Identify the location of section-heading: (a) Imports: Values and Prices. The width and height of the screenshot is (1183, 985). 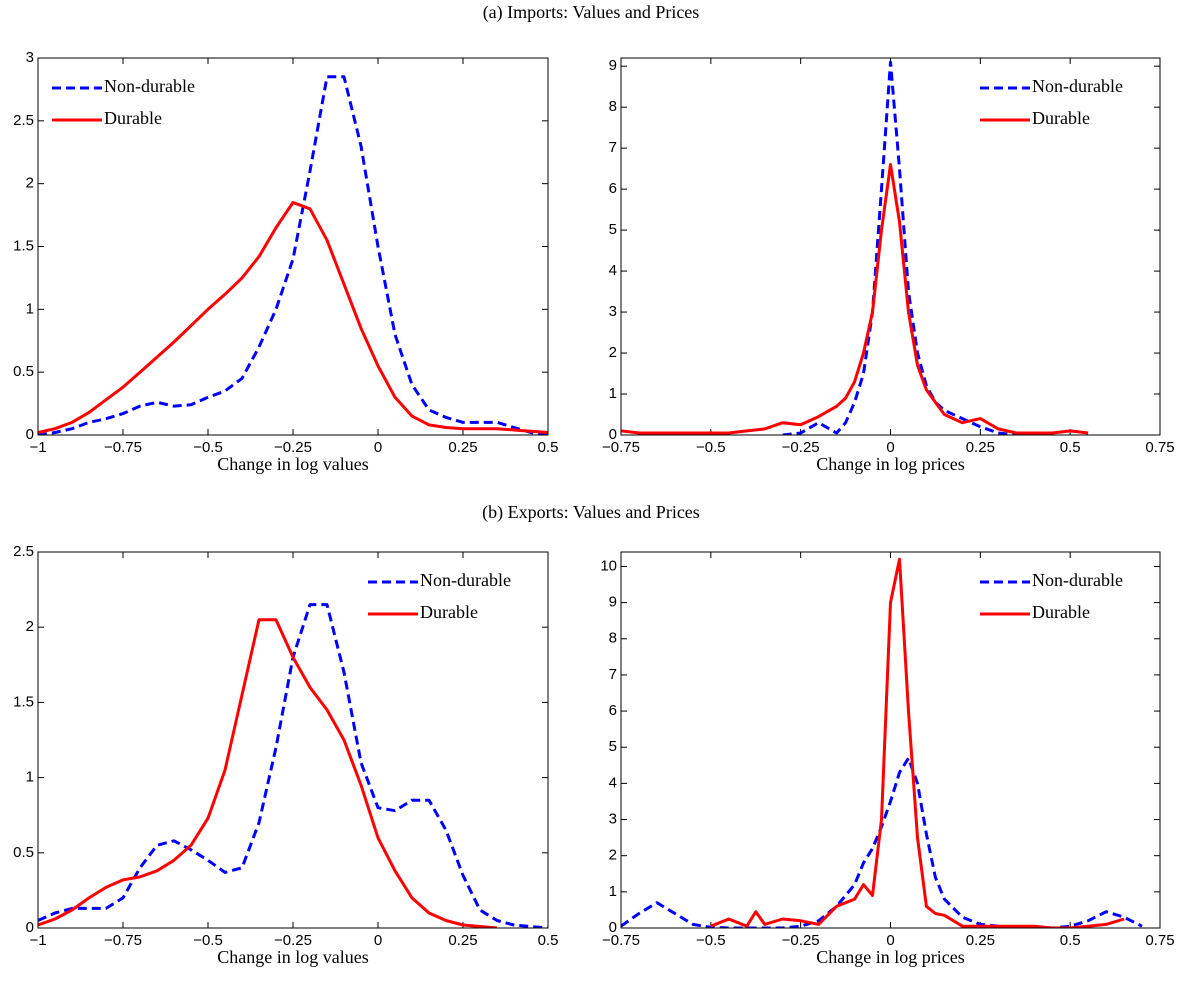
(591, 12).